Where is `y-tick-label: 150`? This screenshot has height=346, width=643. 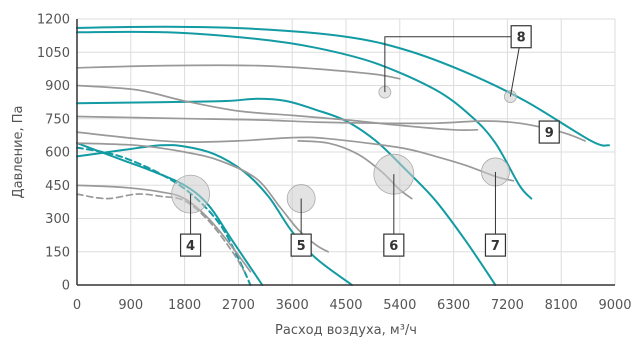
y-tick-label: 150 is located at coordinates (57, 252).